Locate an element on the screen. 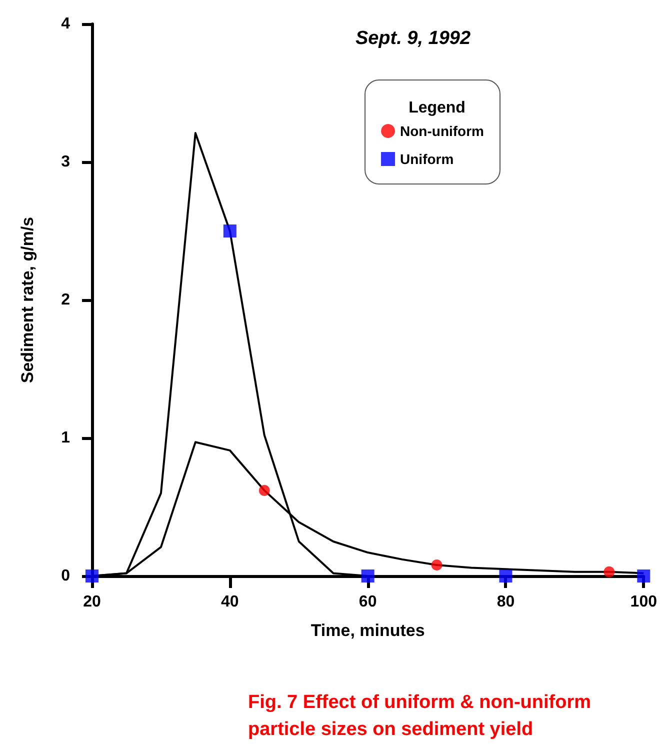 Image resolution: width=660 pixels, height=749 pixels. legend-label: Uniform is located at coordinates (427, 159).